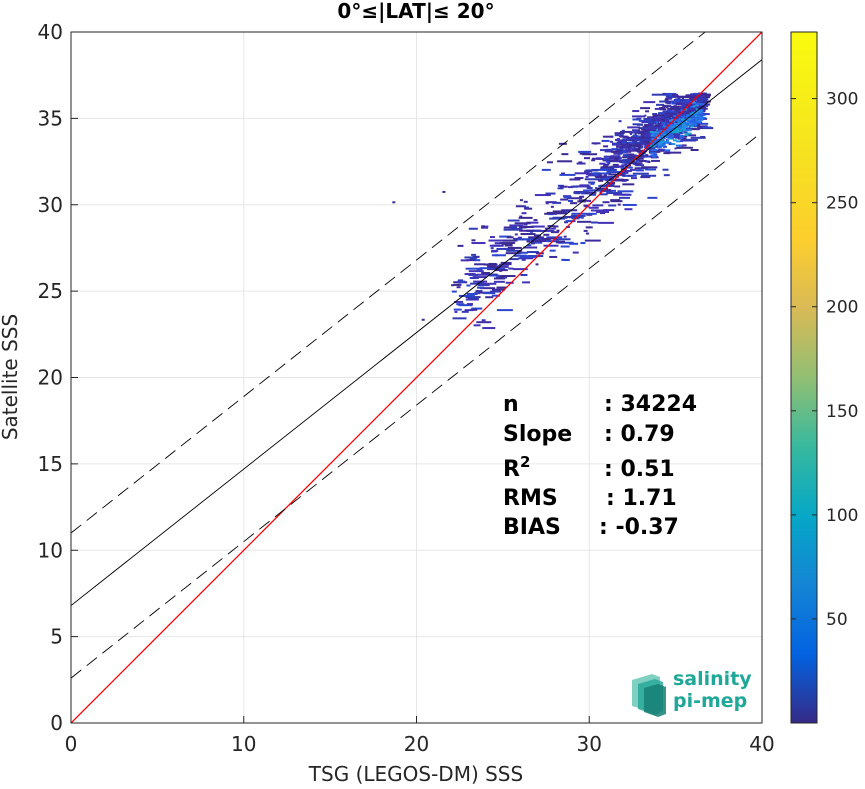 This screenshot has height=789, width=865. I want to click on x-tick-label: 0, so click(71, 744).